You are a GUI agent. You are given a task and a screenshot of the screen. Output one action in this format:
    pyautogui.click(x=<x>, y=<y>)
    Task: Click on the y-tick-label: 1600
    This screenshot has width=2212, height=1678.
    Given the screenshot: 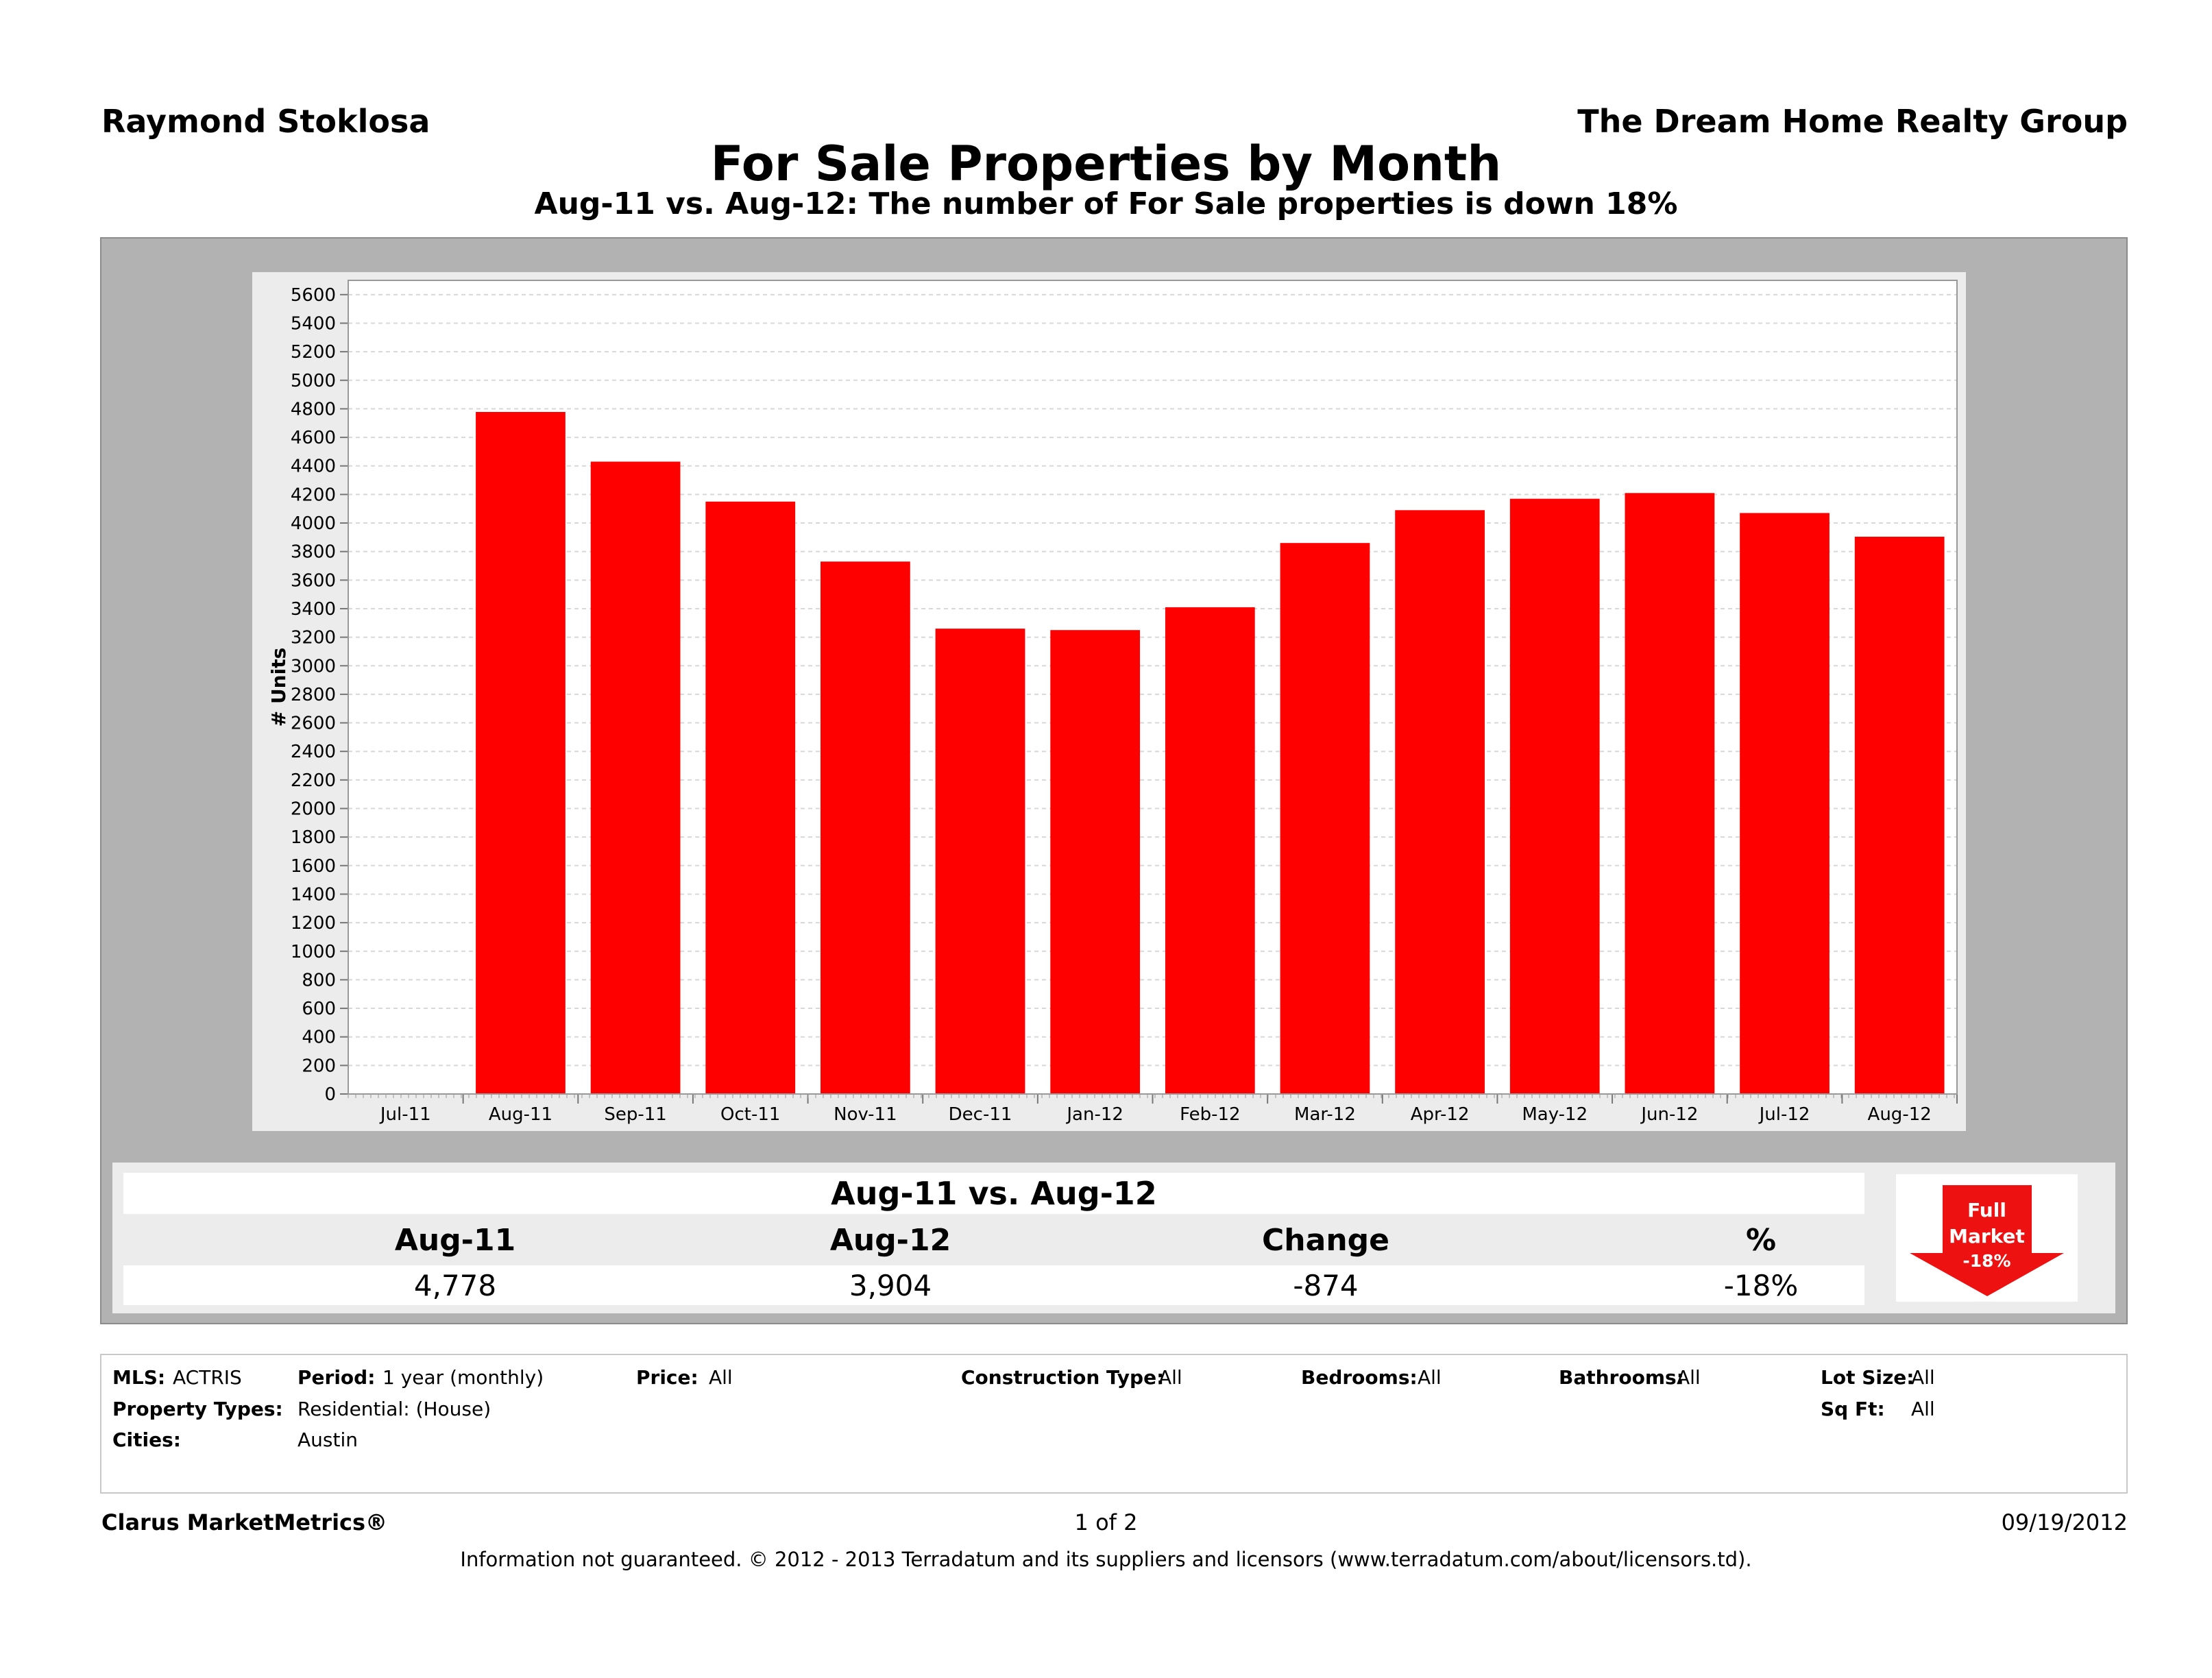 What is the action you would take?
    pyautogui.click(x=313, y=866)
    